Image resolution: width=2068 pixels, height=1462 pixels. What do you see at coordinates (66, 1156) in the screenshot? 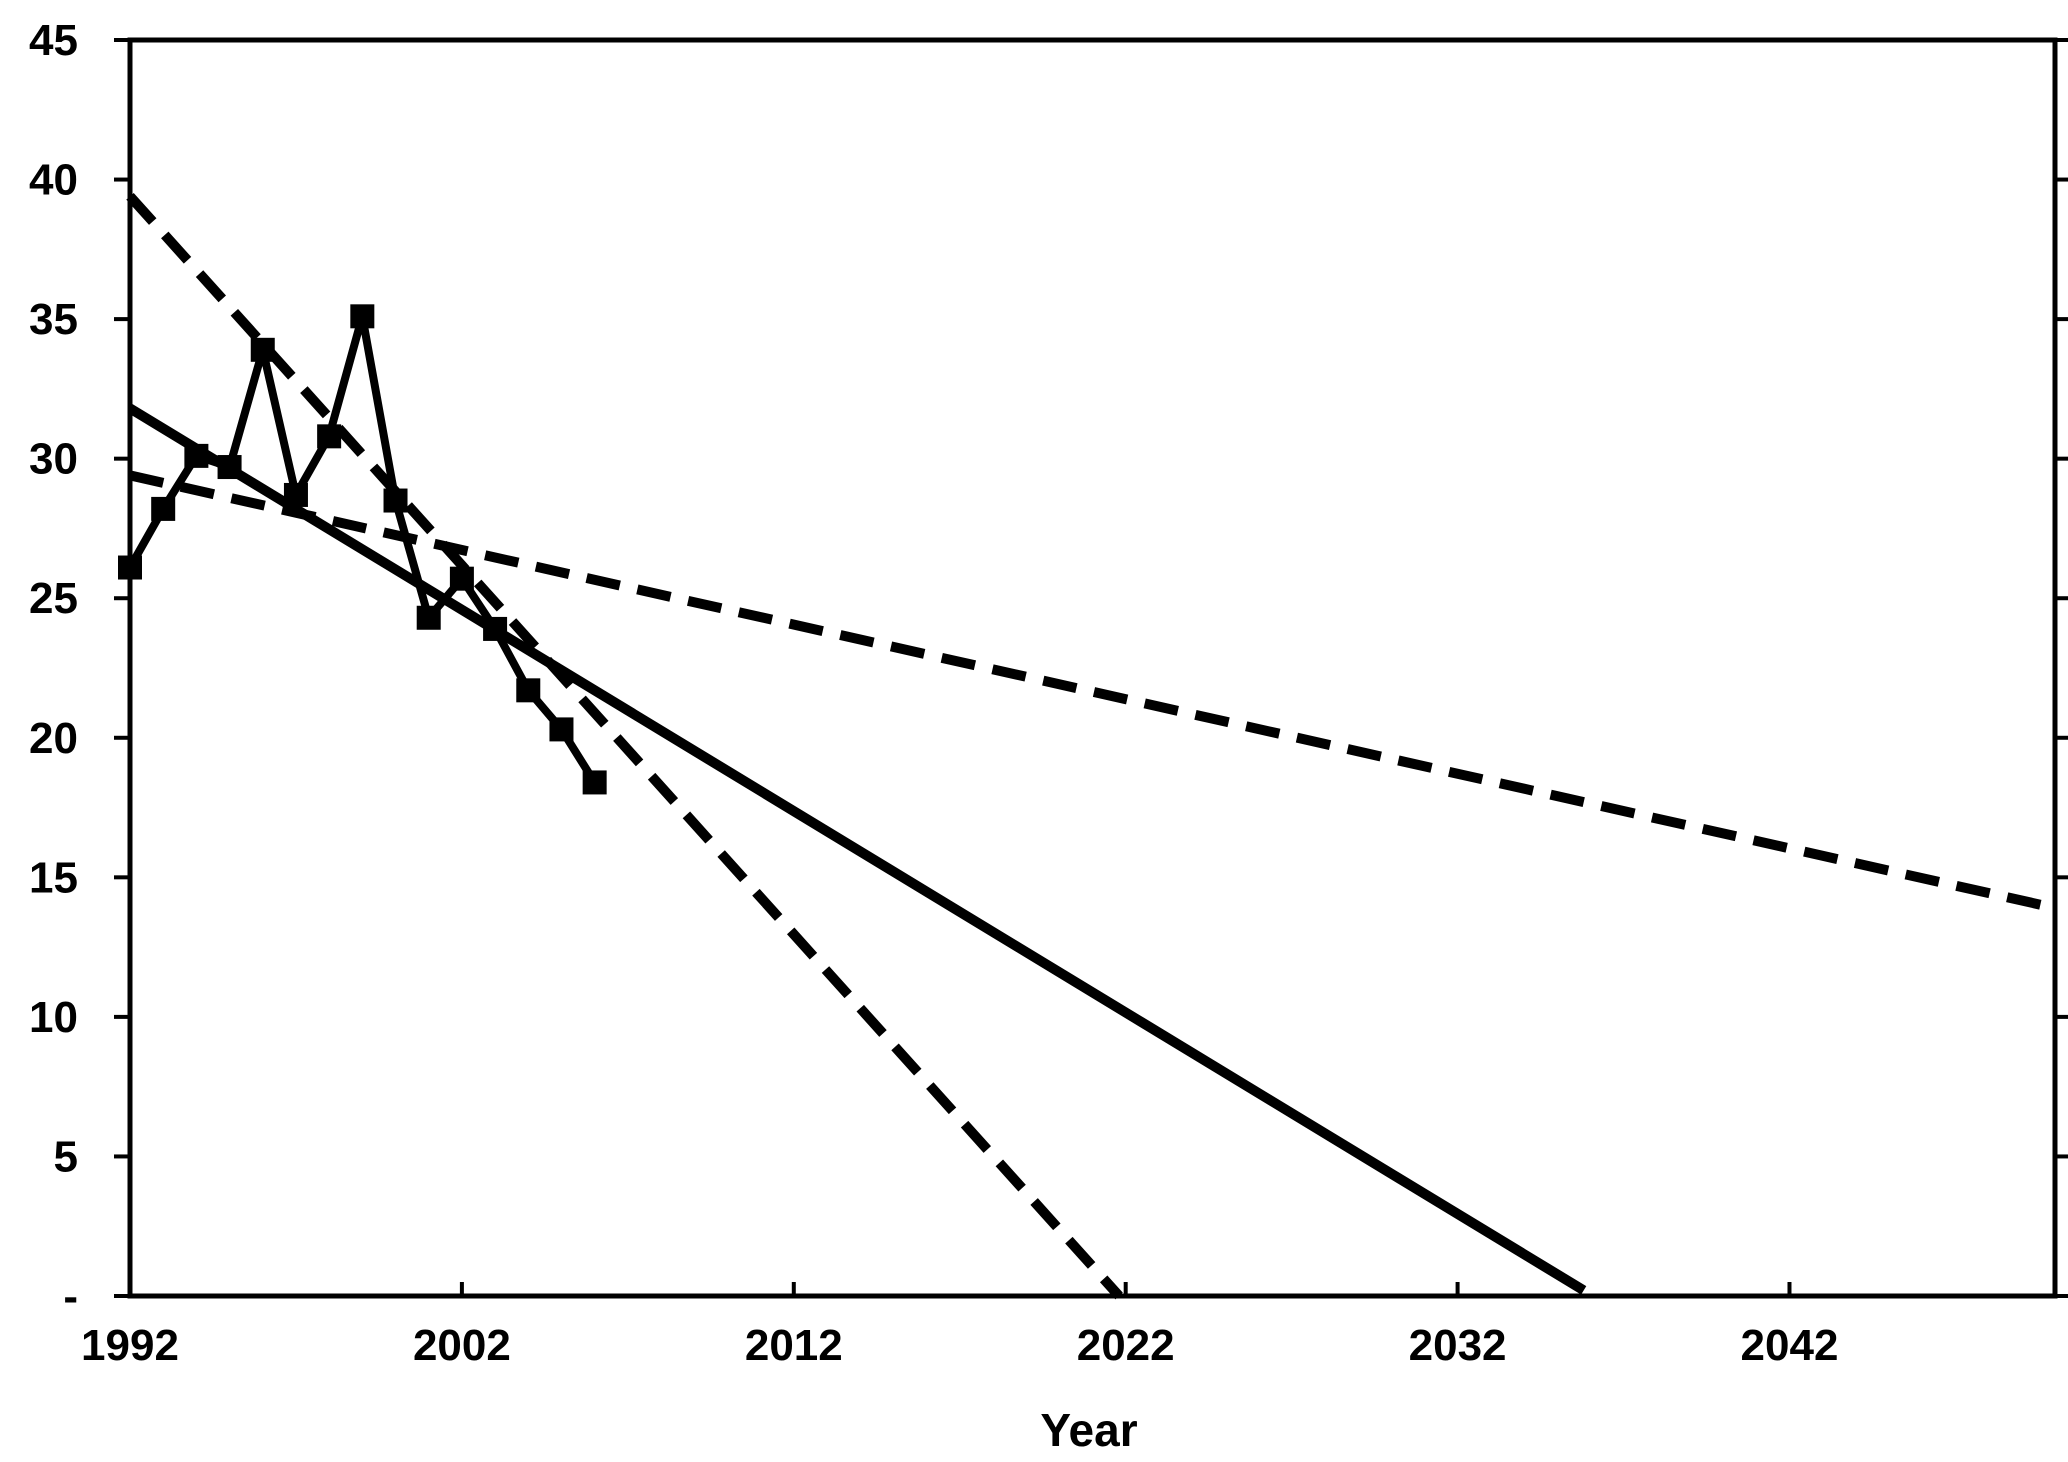
I see `y-tick-label: 5` at bounding box center [66, 1156].